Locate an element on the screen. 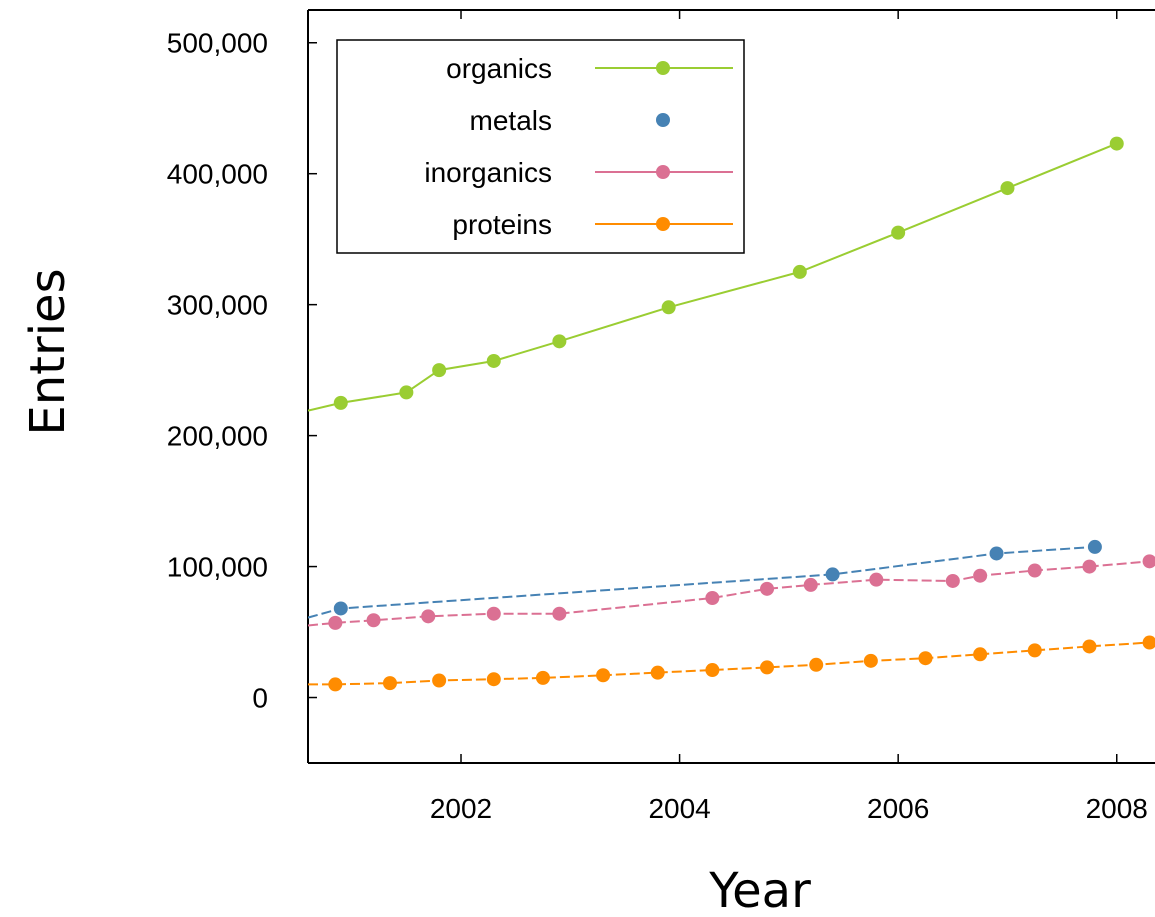  y-tick-label: 0 is located at coordinates (260, 698).